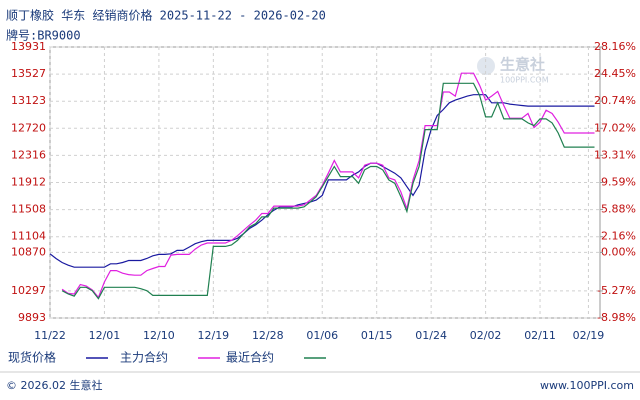  Describe the element at coordinates (322, 335) in the screenshot. I see `x-tick-label: 01/06` at that location.